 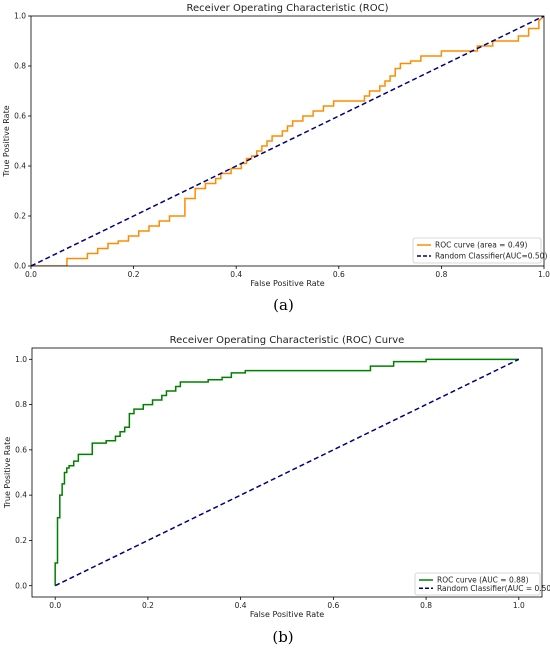 What do you see at coordinates (491, 256) in the screenshot?
I see `legend-label: Random Classifier(AUC=0.50)` at bounding box center [491, 256].